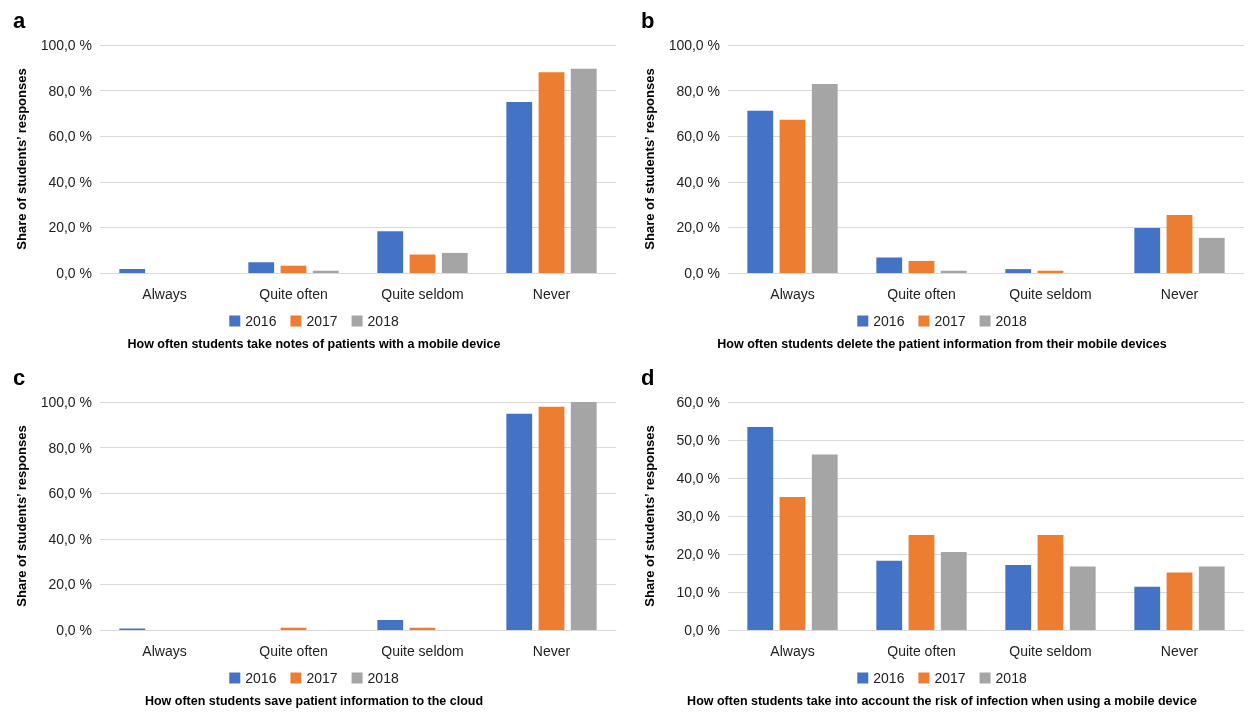  What do you see at coordinates (19, 377) in the screenshot?
I see `chart-title: c` at bounding box center [19, 377].